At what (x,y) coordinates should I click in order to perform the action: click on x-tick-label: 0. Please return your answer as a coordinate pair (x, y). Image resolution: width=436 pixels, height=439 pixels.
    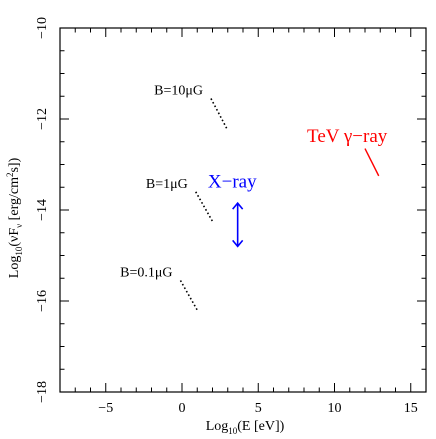
    Looking at the image, I should click on (182, 408).